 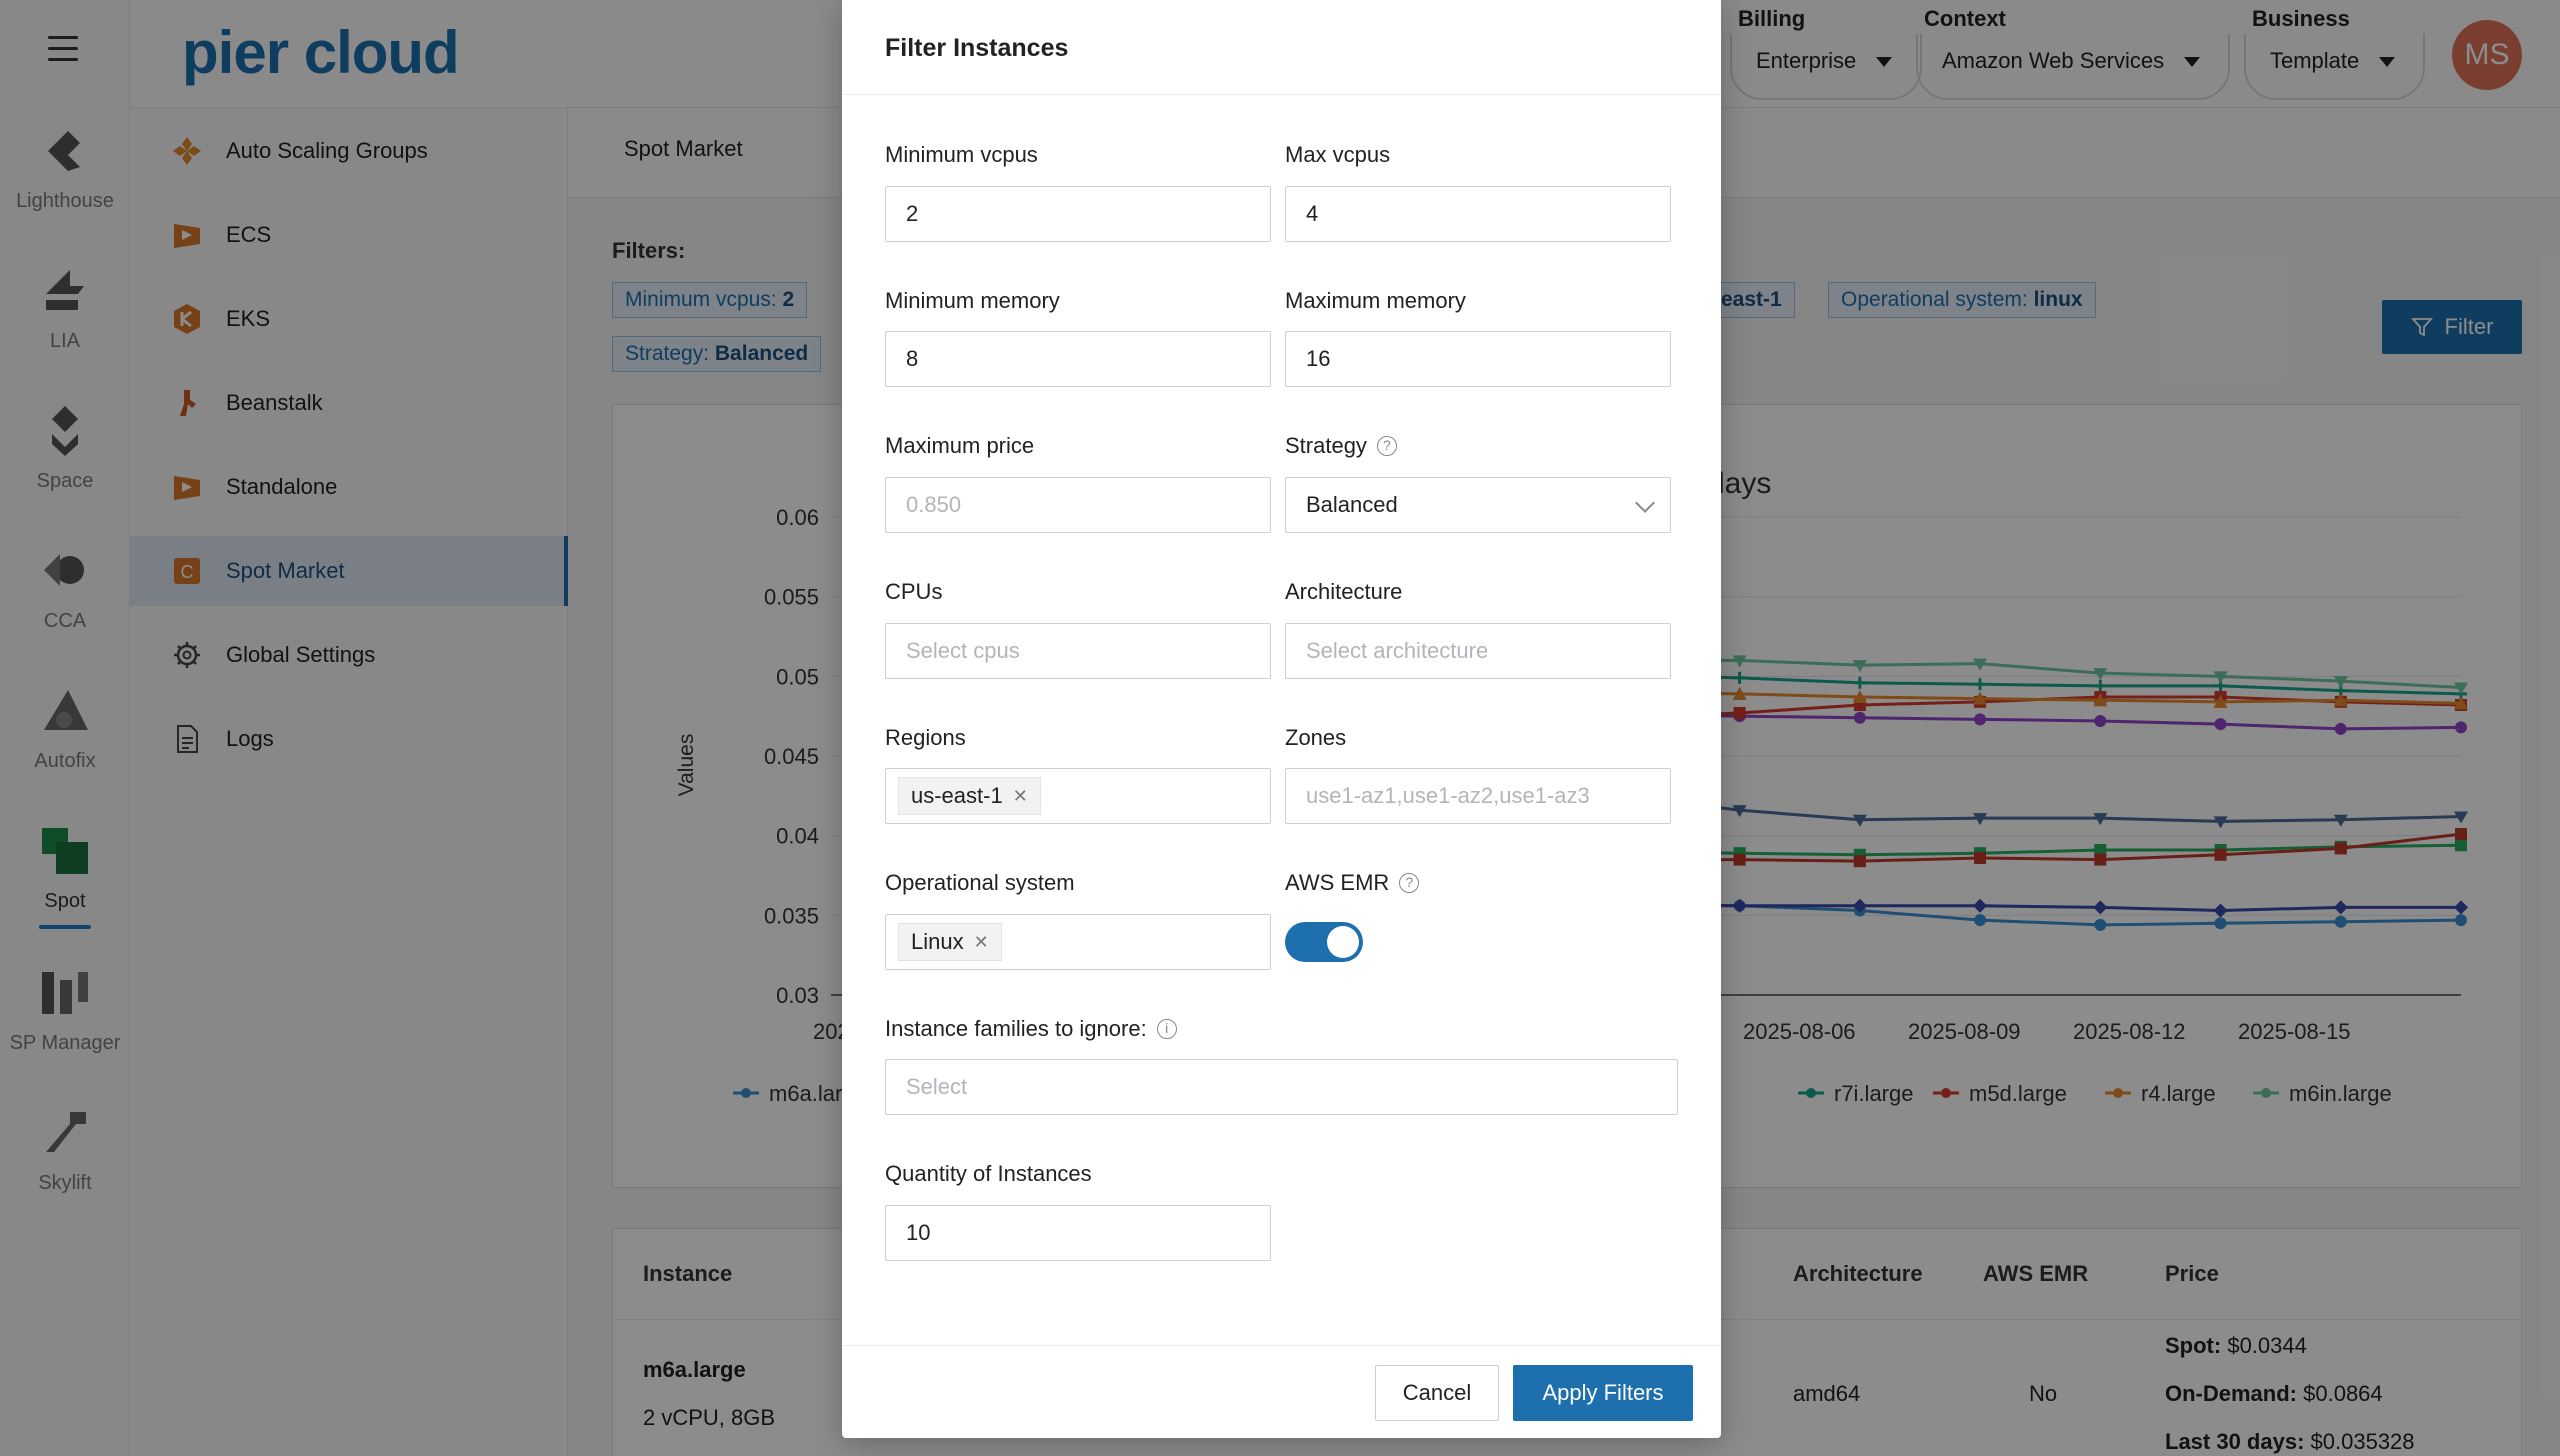 I want to click on business-selector: Business Template, so click(x=2335, y=53).